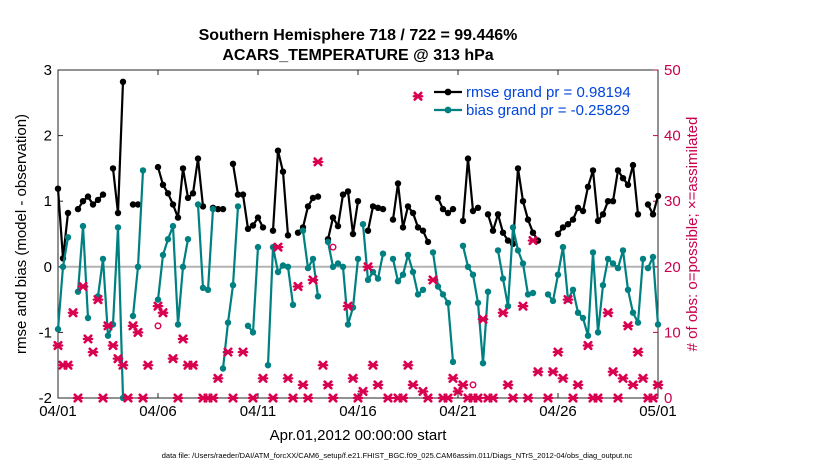  I want to click on x-tick-label: 04/26, so click(558, 411).